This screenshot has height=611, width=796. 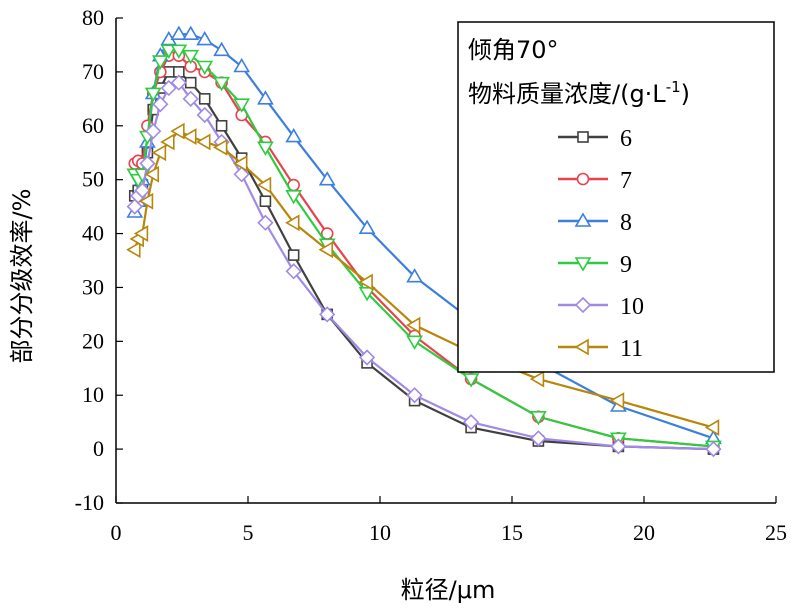 I want to click on legend-item-11: 11, so click(x=600, y=349).